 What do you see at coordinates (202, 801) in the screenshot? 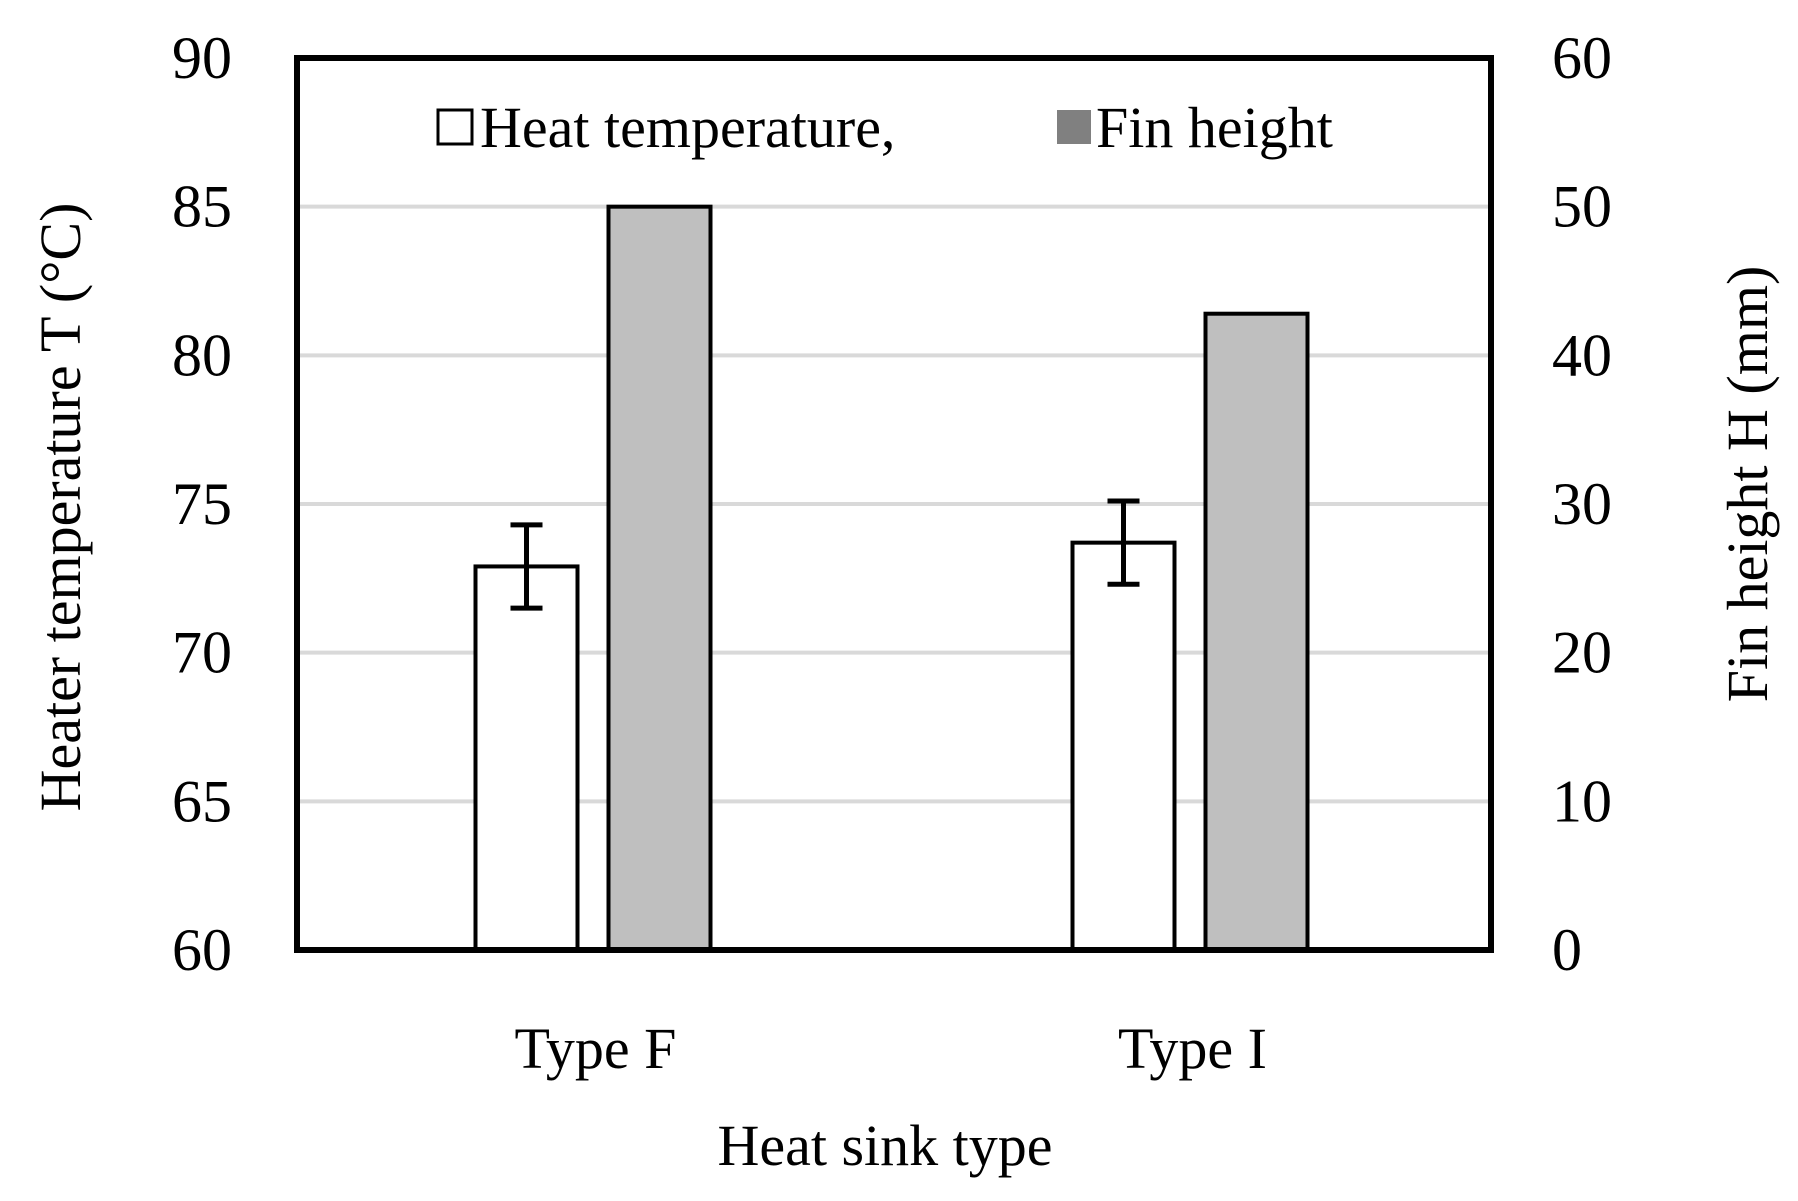
I see `left-tick-label: 65` at bounding box center [202, 801].